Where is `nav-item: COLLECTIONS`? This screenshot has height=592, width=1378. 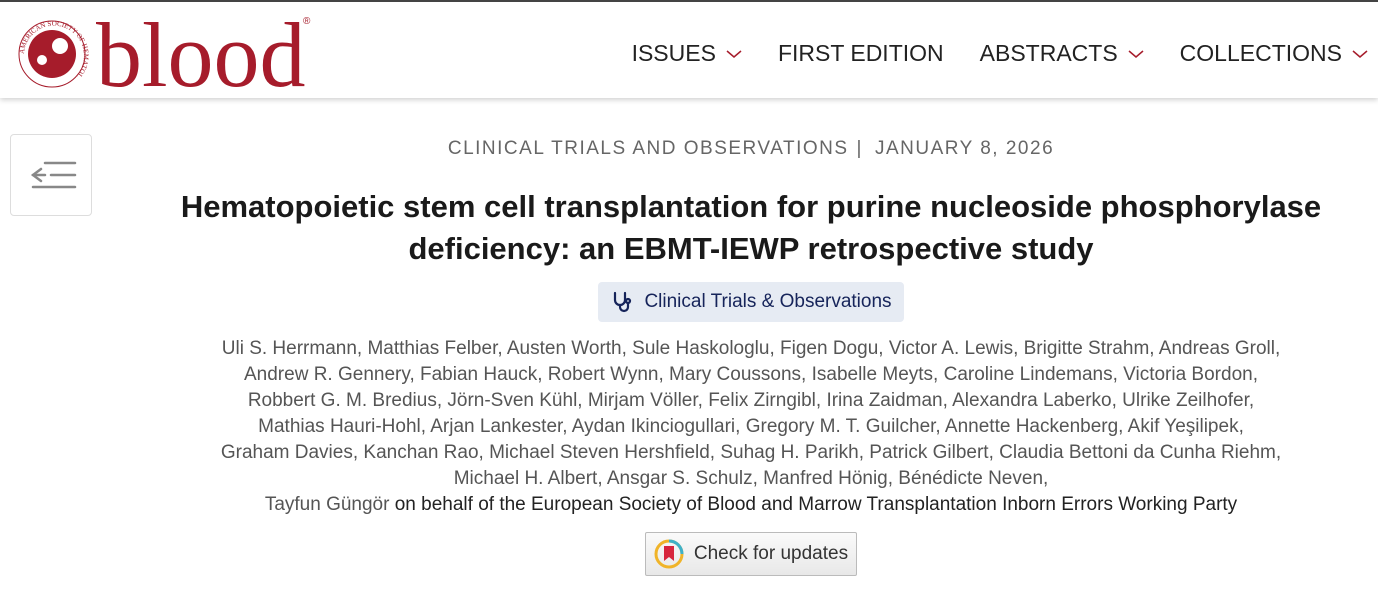 nav-item: COLLECTIONS is located at coordinates (1274, 53).